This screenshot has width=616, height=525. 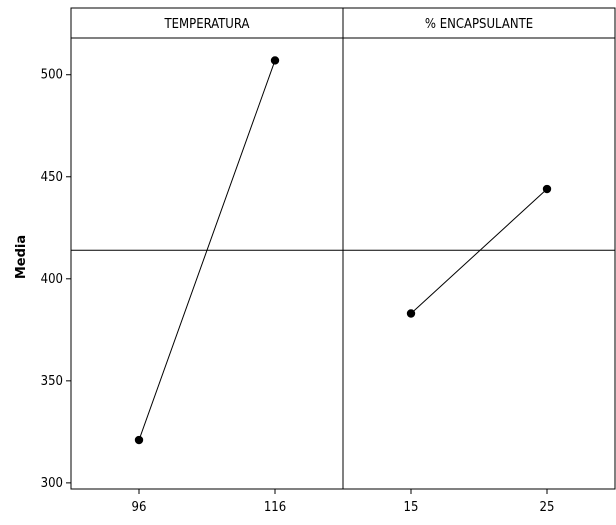 I want to click on x-tick-label: 116, so click(x=275, y=507).